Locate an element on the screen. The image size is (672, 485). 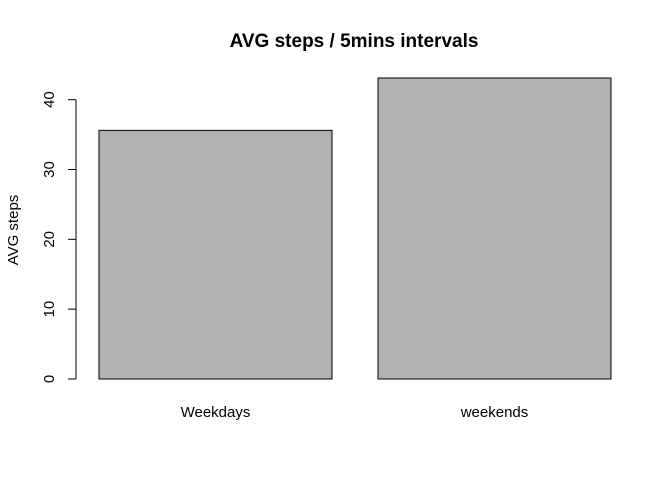
y-tick-label: 40 is located at coordinates (49, 99).